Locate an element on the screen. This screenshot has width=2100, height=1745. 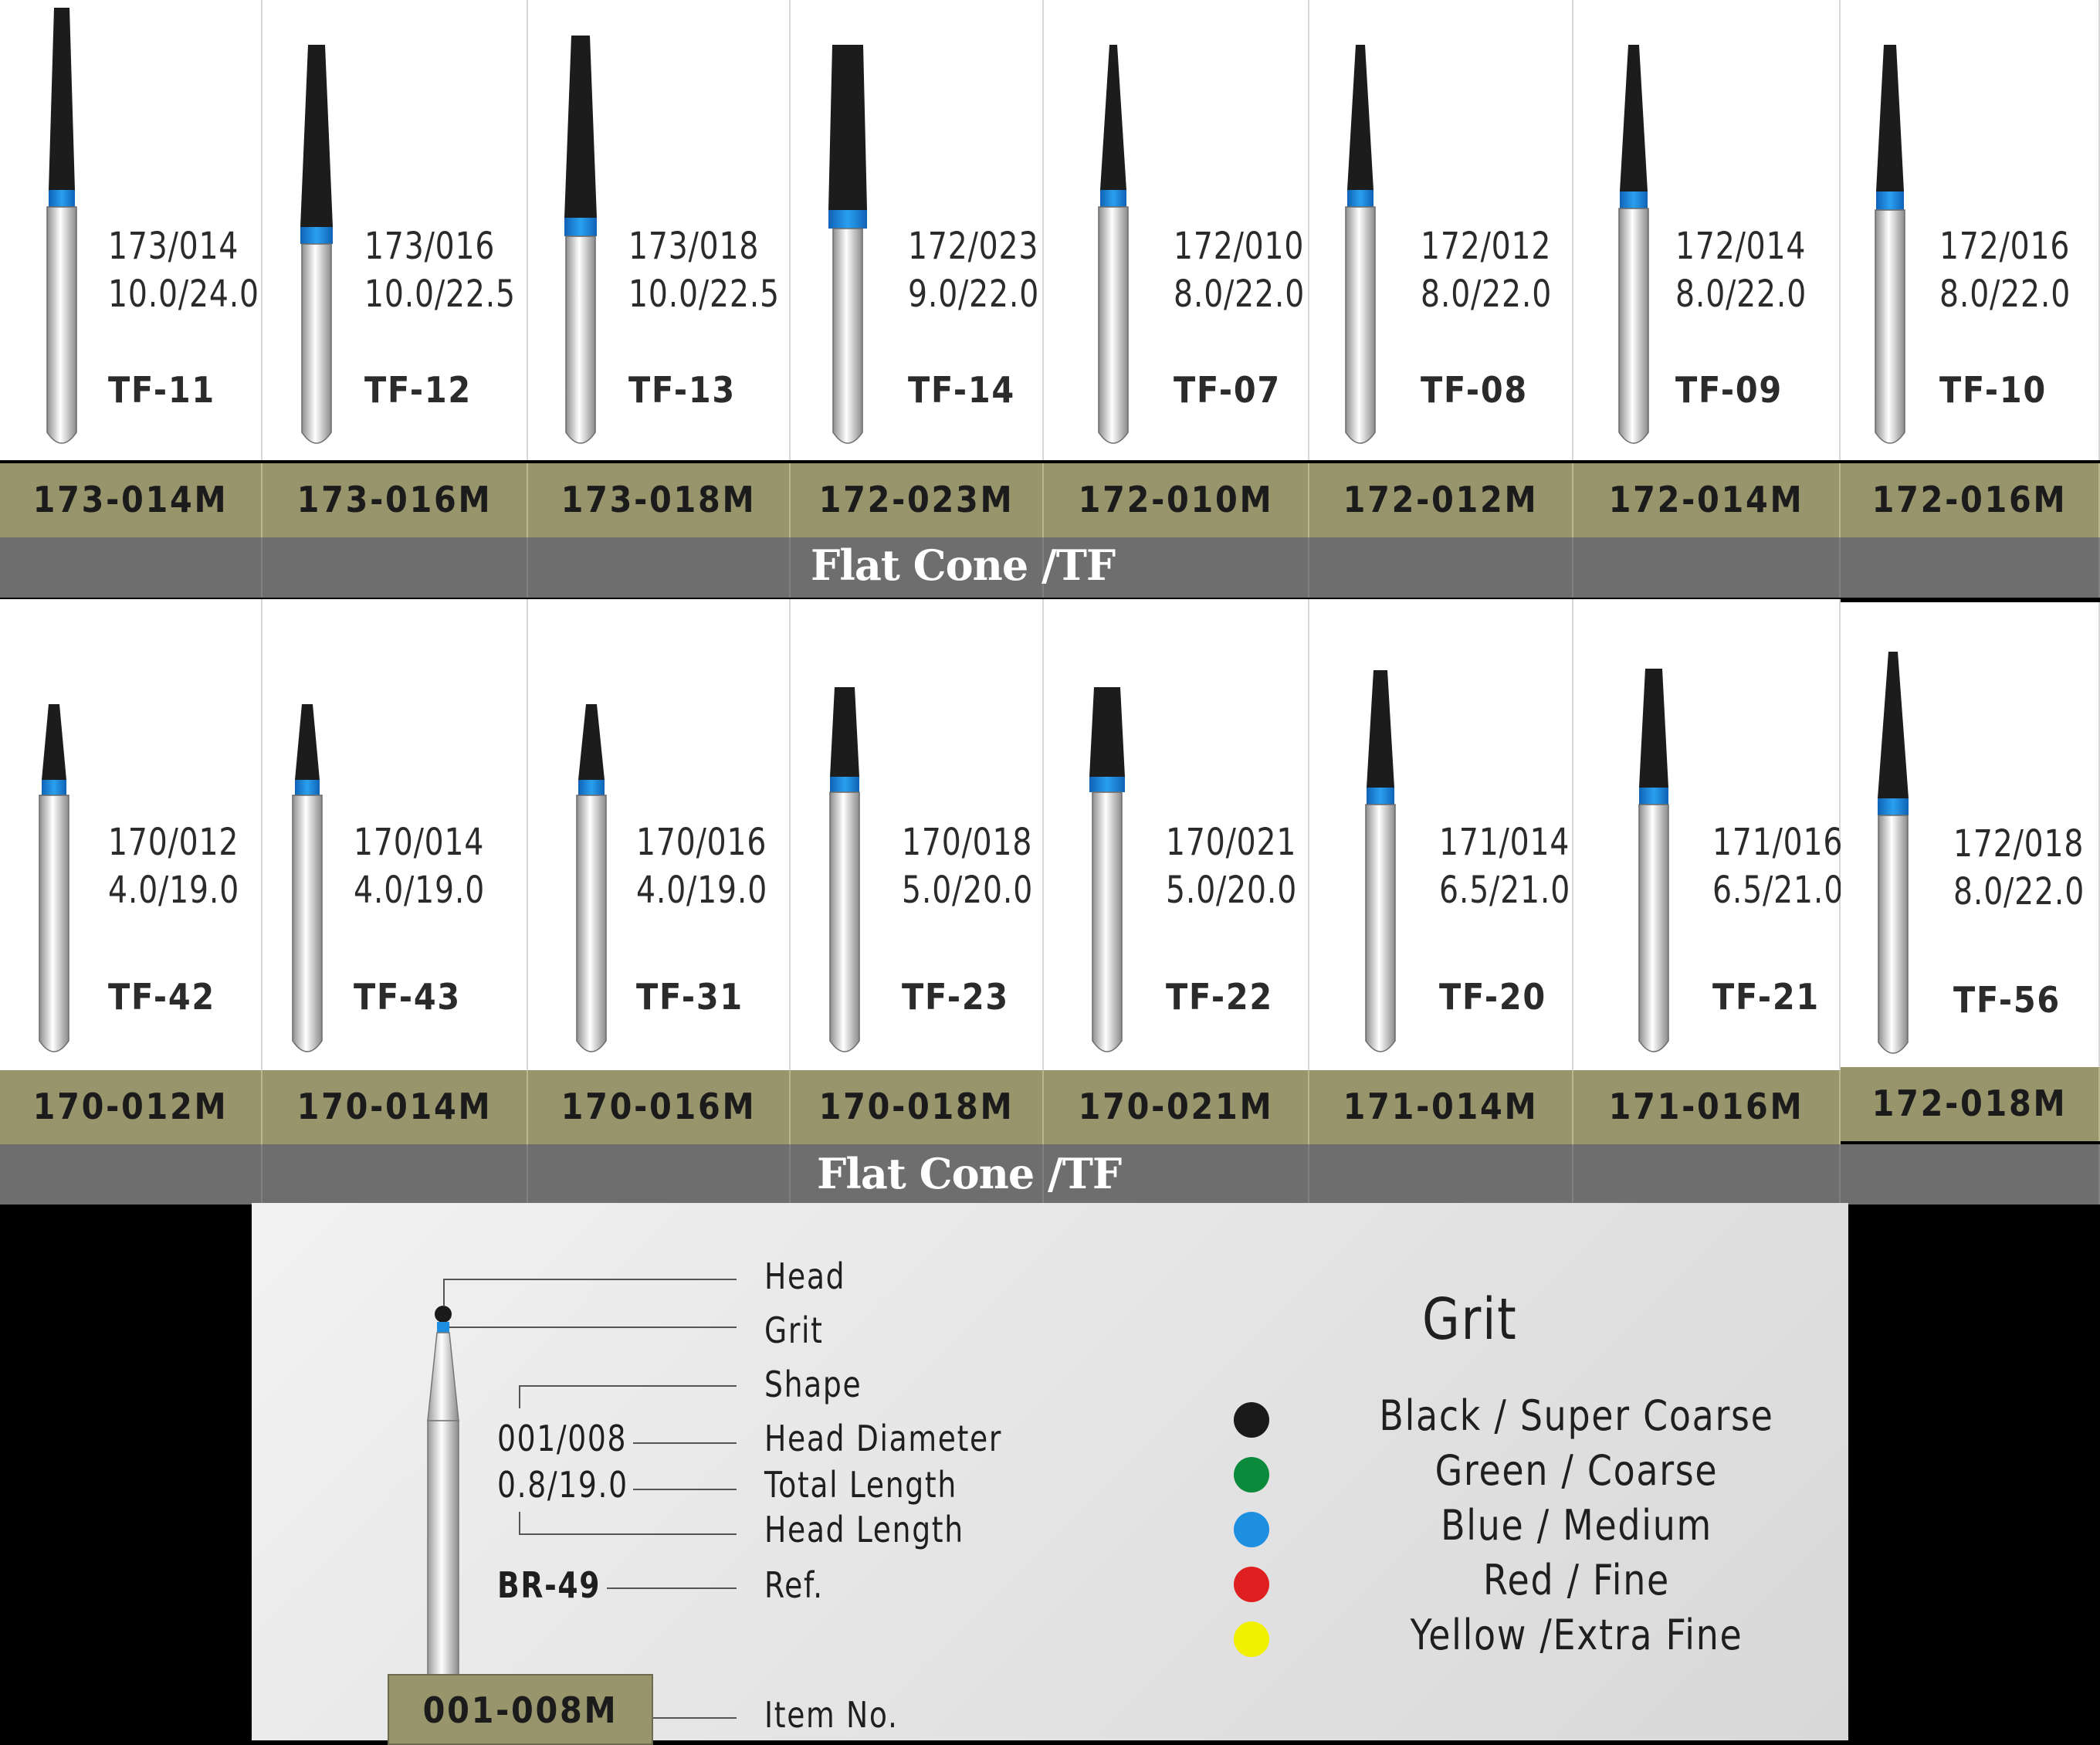
product-cell: 172/016 8.0/22.0 TF-10 is located at coordinates (1971, 230).